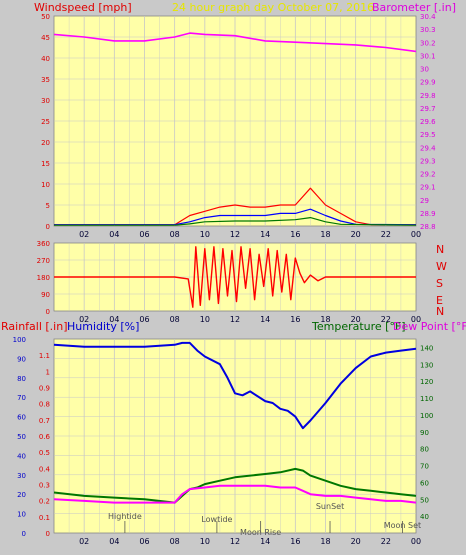 This screenshot has width=466, height=555. I want to click on temperature-tick-label: 130, so click(426, 365).